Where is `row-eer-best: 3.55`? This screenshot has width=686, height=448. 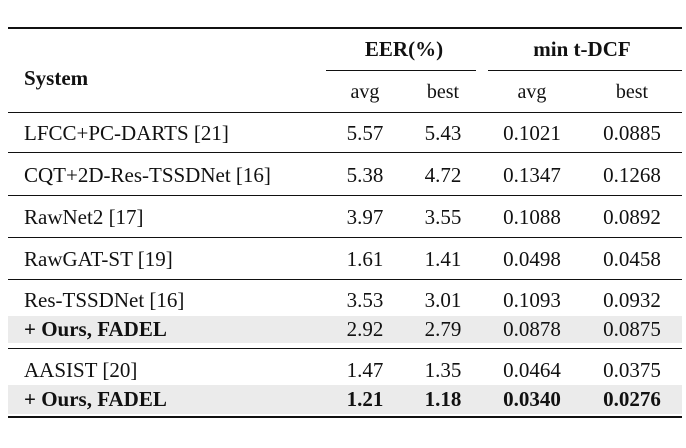
row-eer-best: 3.55 is located at coordinates (443, 217).